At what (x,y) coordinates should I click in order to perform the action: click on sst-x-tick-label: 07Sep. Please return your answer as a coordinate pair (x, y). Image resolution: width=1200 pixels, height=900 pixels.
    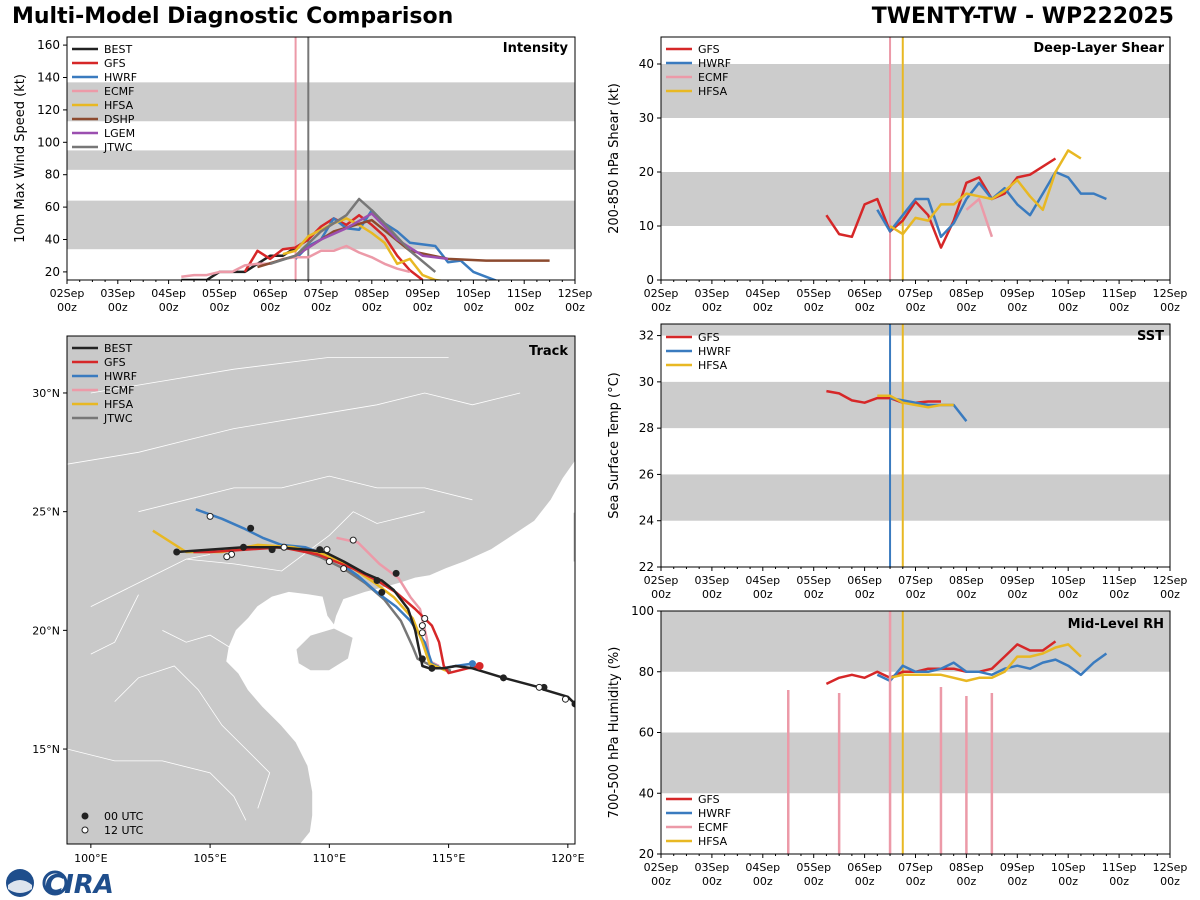
    Looking at the image, I should click on (915, 580).